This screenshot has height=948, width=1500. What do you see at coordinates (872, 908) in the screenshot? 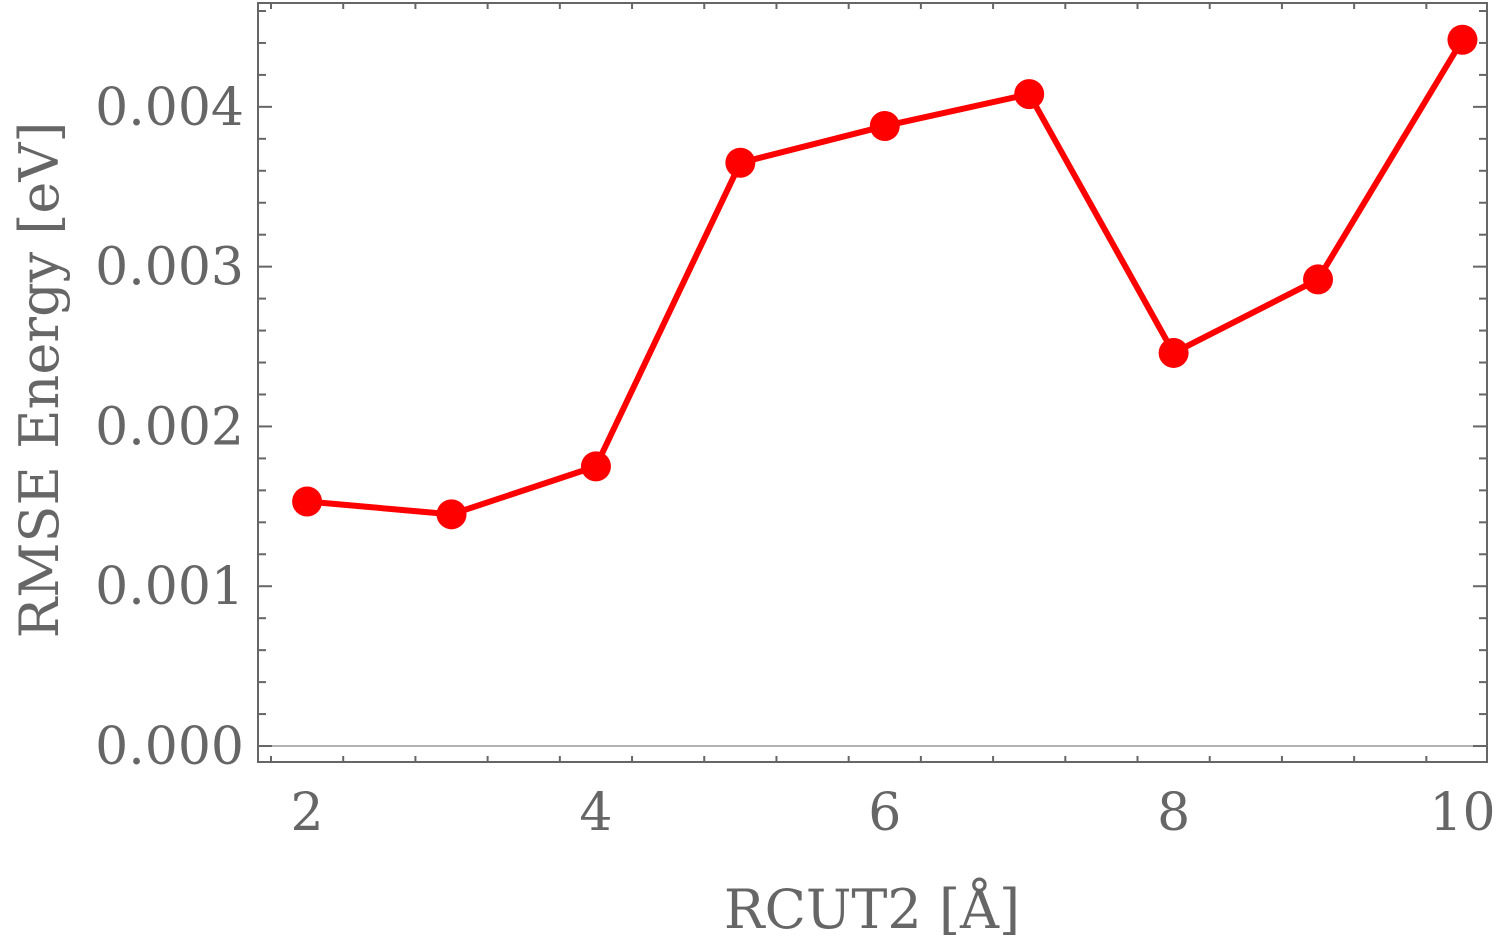
I see `x-axis-label: RCUT2 [Å]` at bounding box center [872, 908].